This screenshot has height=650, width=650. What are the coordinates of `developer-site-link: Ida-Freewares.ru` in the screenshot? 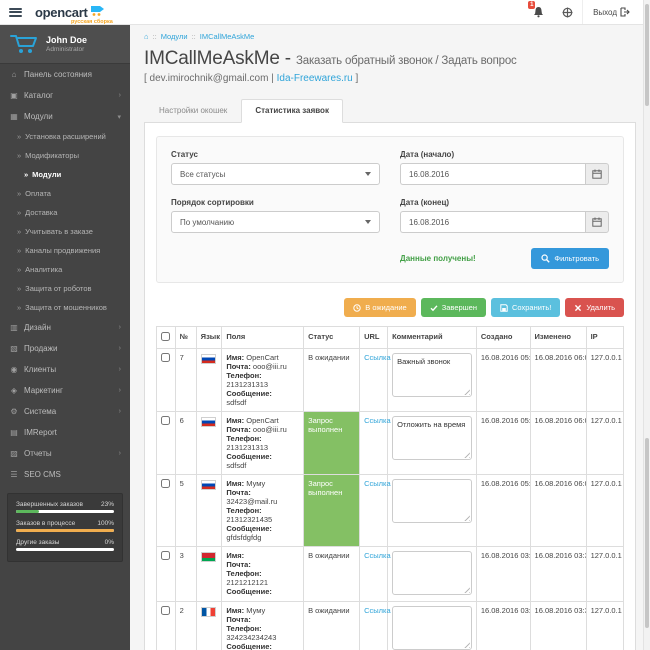 It's located at (314, 78).